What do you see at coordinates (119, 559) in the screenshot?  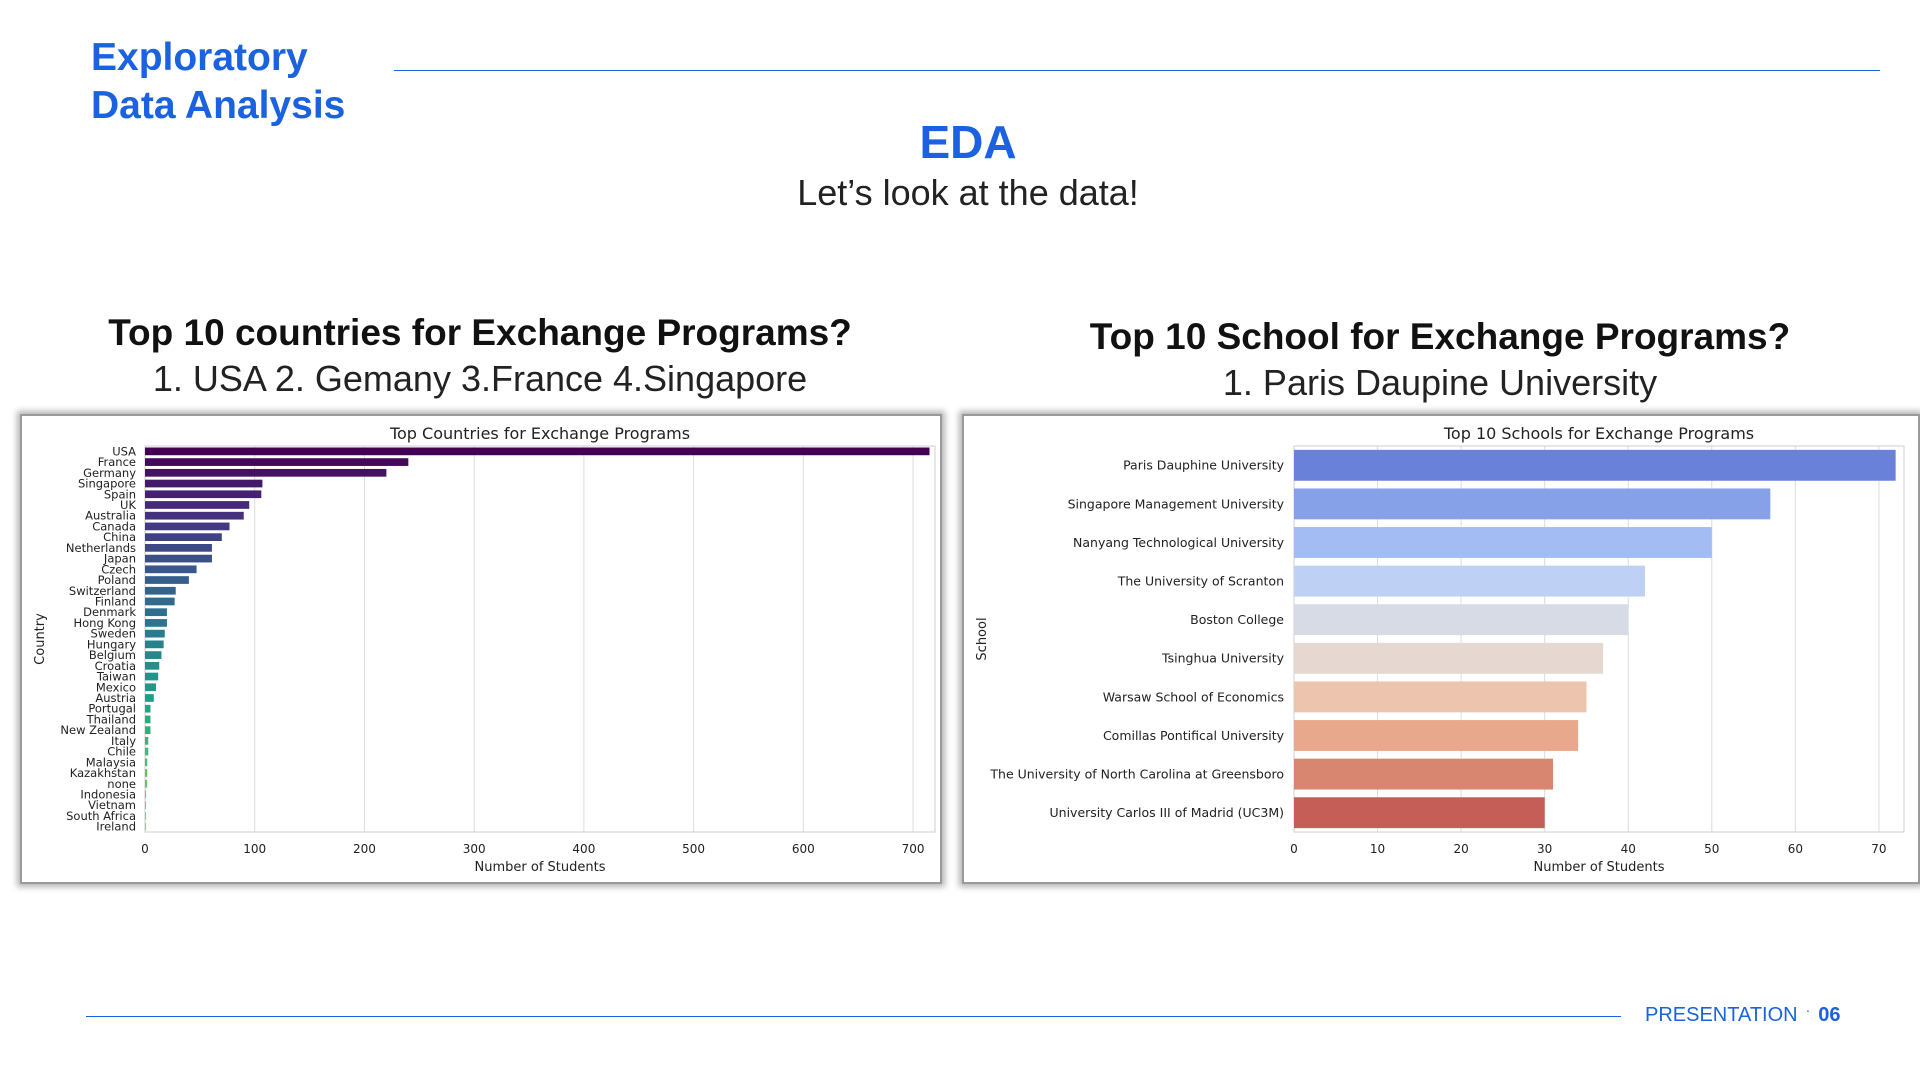 I see `category-label: Japan` at bounding box center [119, 559].